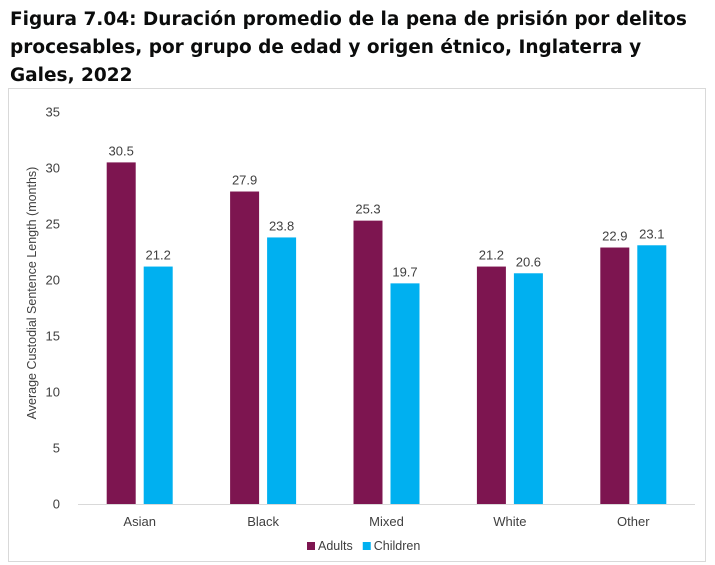 This screenshot has height=565, width=715. I want to click on data-label: 25.3, so click(367, 209).